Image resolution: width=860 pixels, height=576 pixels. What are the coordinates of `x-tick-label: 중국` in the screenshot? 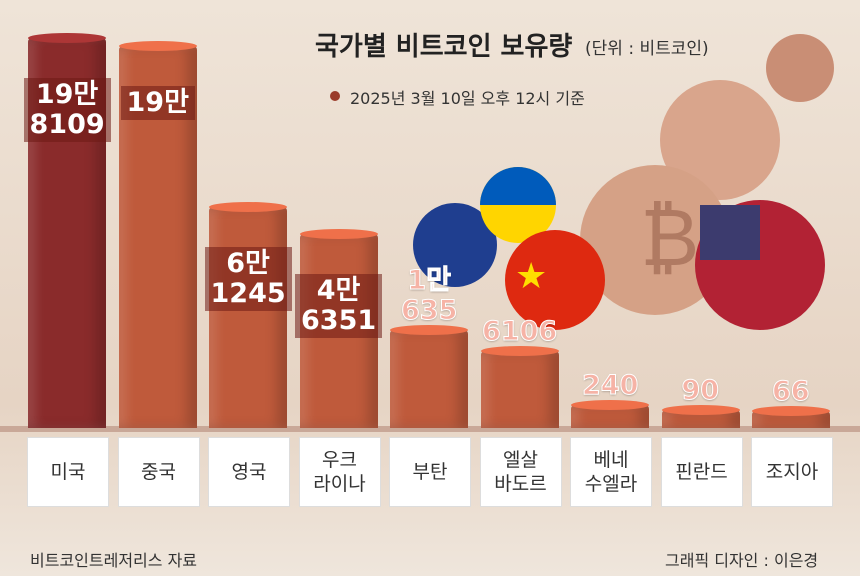 It's located at (158, 472).